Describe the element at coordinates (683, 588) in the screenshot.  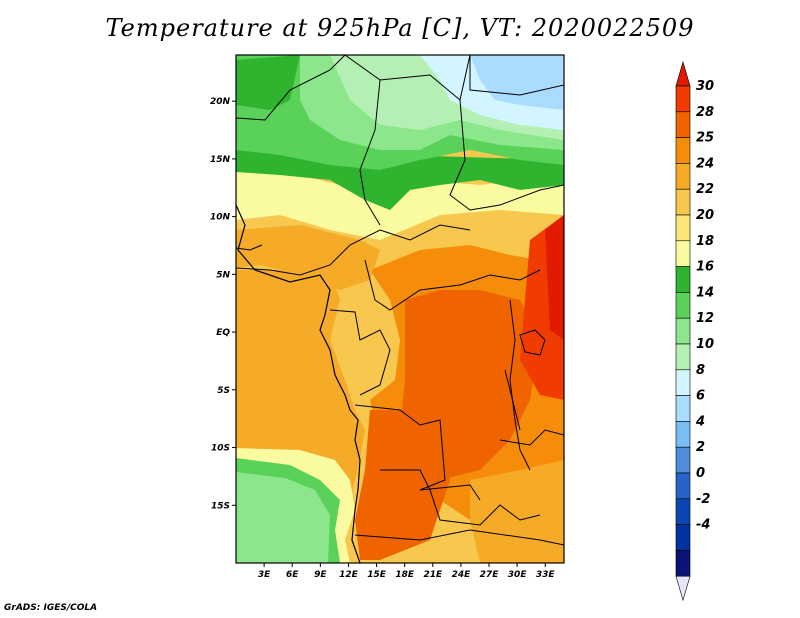
I see `colorbar-triangle-bottom` at that location.